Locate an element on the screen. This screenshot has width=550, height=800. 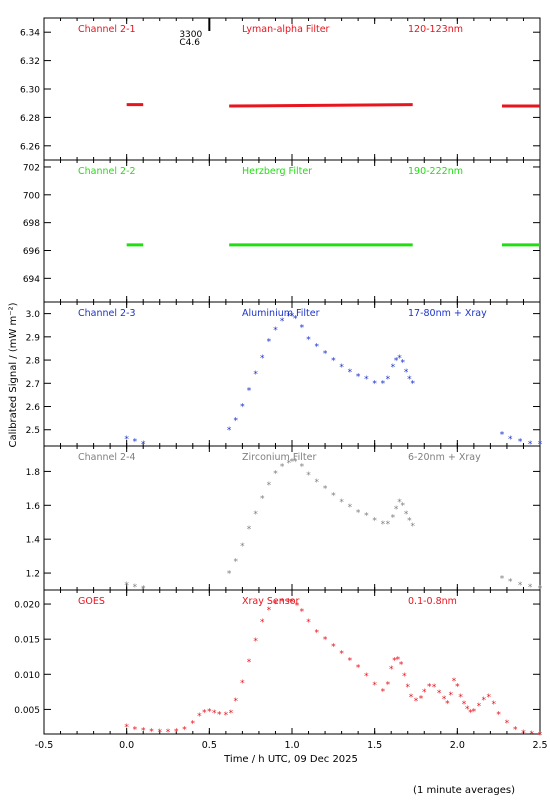
x-tick-label: 0.0 is located at coordinates (126, 745).